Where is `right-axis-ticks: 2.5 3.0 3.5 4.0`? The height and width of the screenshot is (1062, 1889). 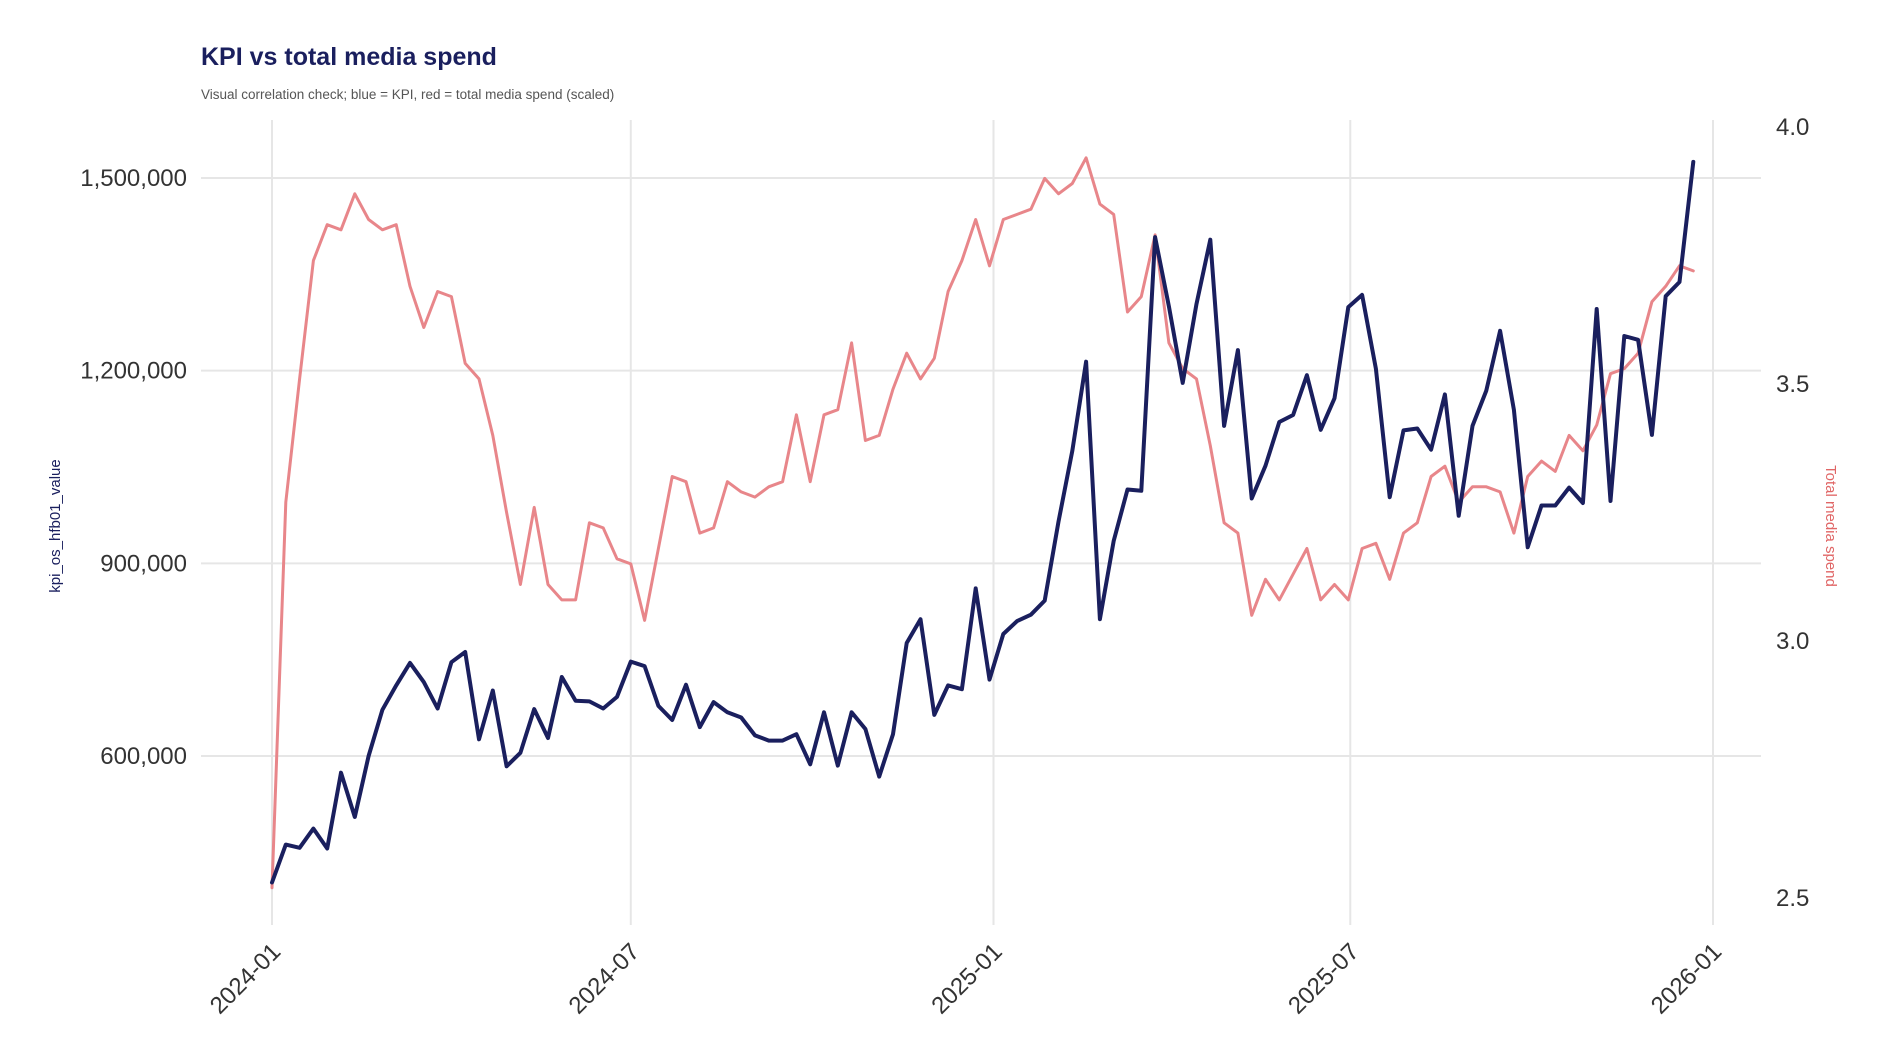
right-axis-ticks: 2.5 3.0 3.5 4.0 is located at coordinates (1792, 513).